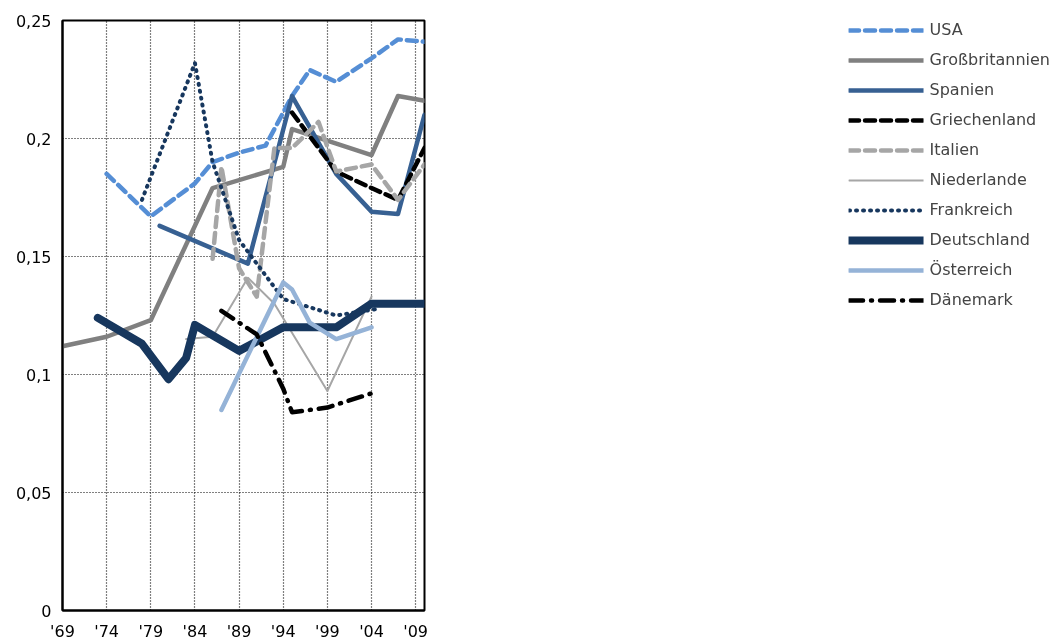  I want to click on y-tick-label: 0,05, so click(33, 493).